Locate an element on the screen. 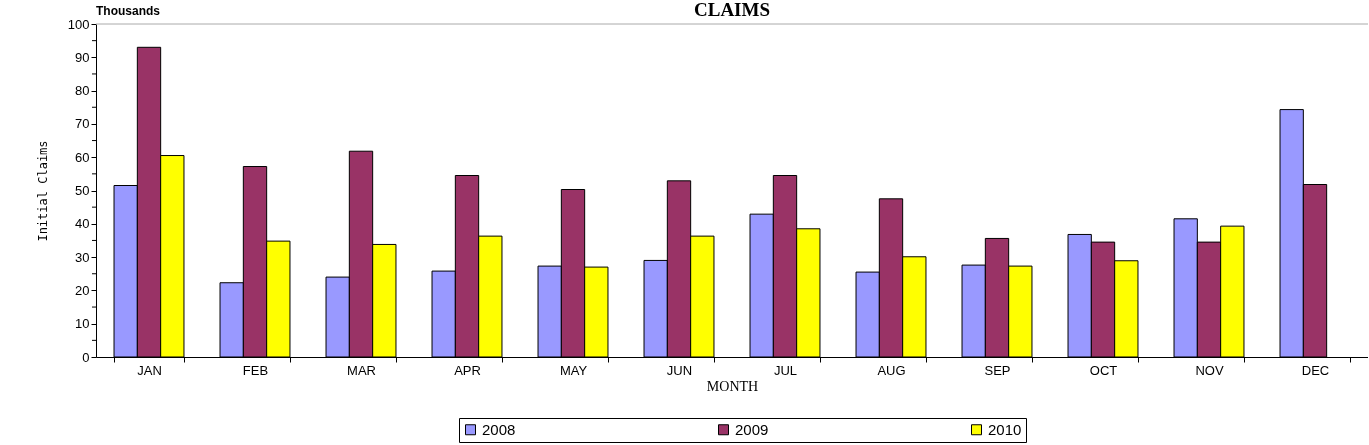  x-tick-label: JAN is located at coordinates (149, 370).